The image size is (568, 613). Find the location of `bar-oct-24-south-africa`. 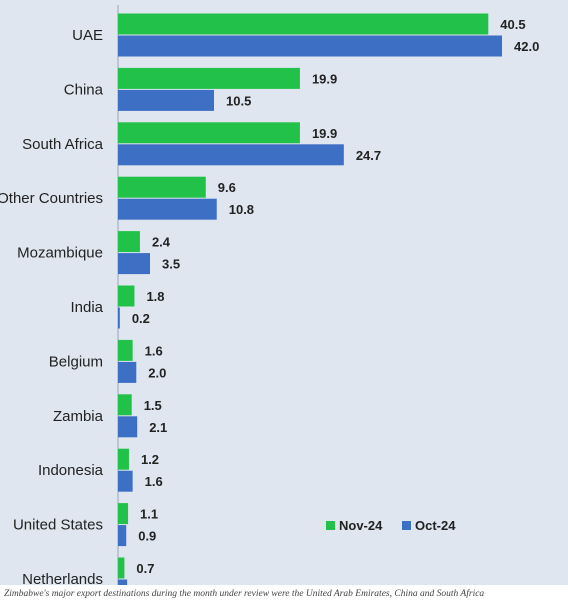

bar-oct-24-south-africa is located at coordinates (231, 155).